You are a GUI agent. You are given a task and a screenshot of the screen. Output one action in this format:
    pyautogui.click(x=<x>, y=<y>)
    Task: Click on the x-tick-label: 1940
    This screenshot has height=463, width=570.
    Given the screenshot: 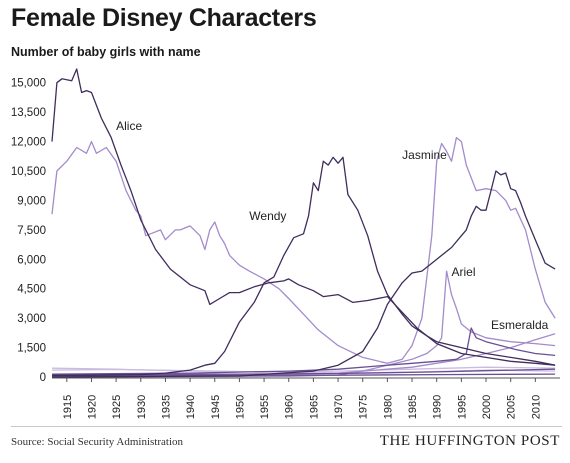 What is the action you would take?
    pyautogui.click(x=191, y=407)
    